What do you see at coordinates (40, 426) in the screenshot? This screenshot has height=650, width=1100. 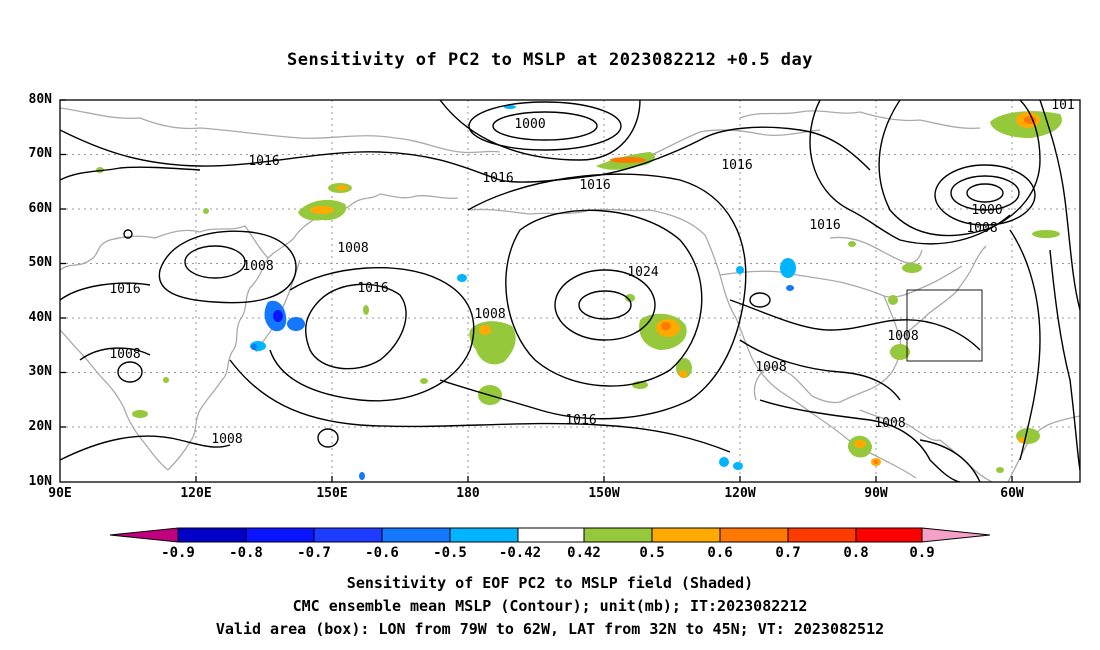 I see `lat-label: 20N` at bounding box center [40, 426].